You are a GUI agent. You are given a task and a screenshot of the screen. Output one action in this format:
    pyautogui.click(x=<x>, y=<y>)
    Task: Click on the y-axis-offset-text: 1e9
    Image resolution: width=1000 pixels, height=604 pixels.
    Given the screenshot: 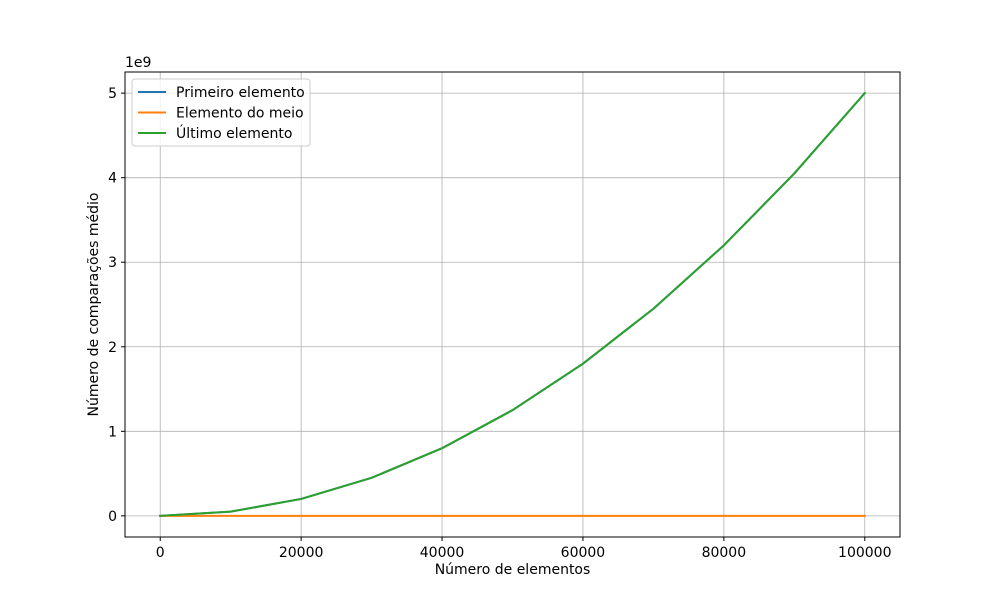 What is the action you would take?
    pyautogui.click(x=138, y=63)
    